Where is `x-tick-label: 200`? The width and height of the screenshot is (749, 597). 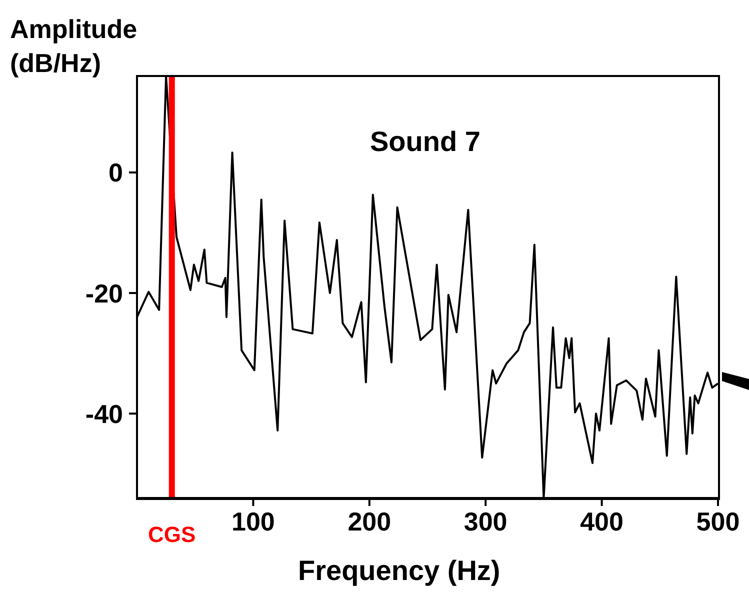
x-tick-label: 200 is located at coordinates (370, 521).